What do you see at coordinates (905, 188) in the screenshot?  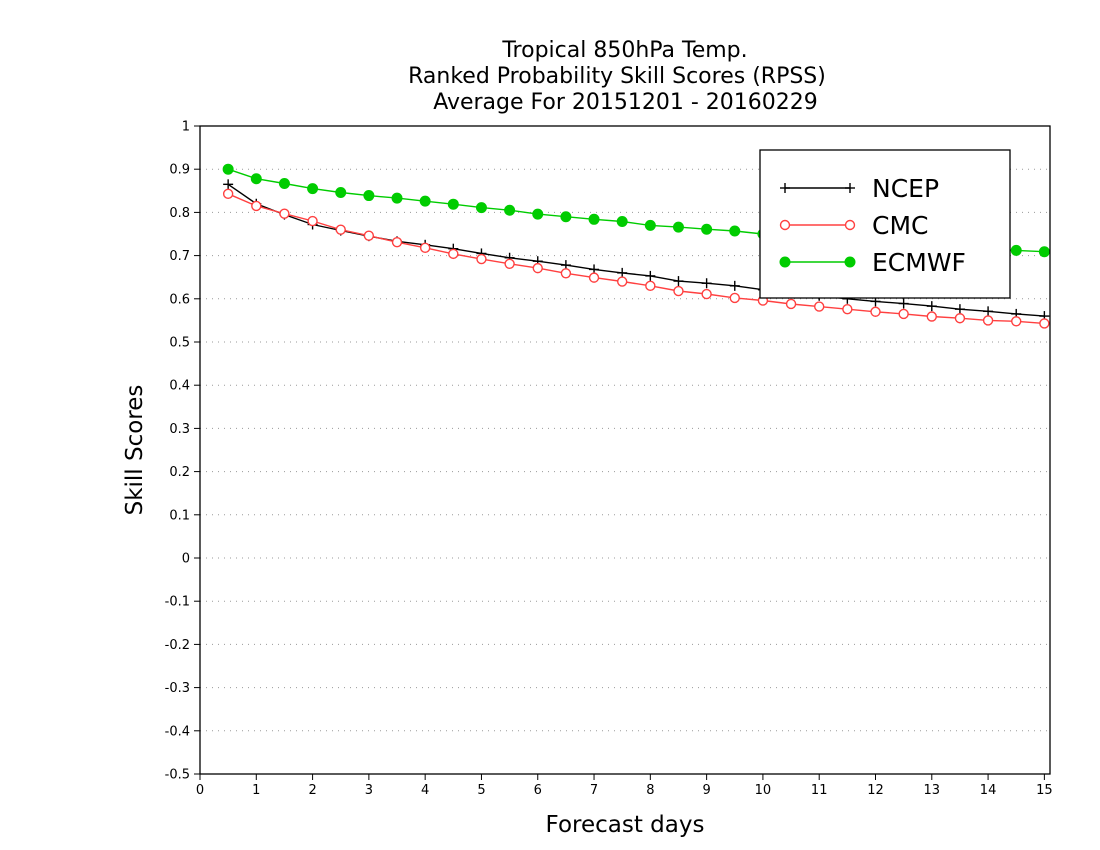 I see `legend-label-ncep: NCEP` at bounding box center [905, 188].